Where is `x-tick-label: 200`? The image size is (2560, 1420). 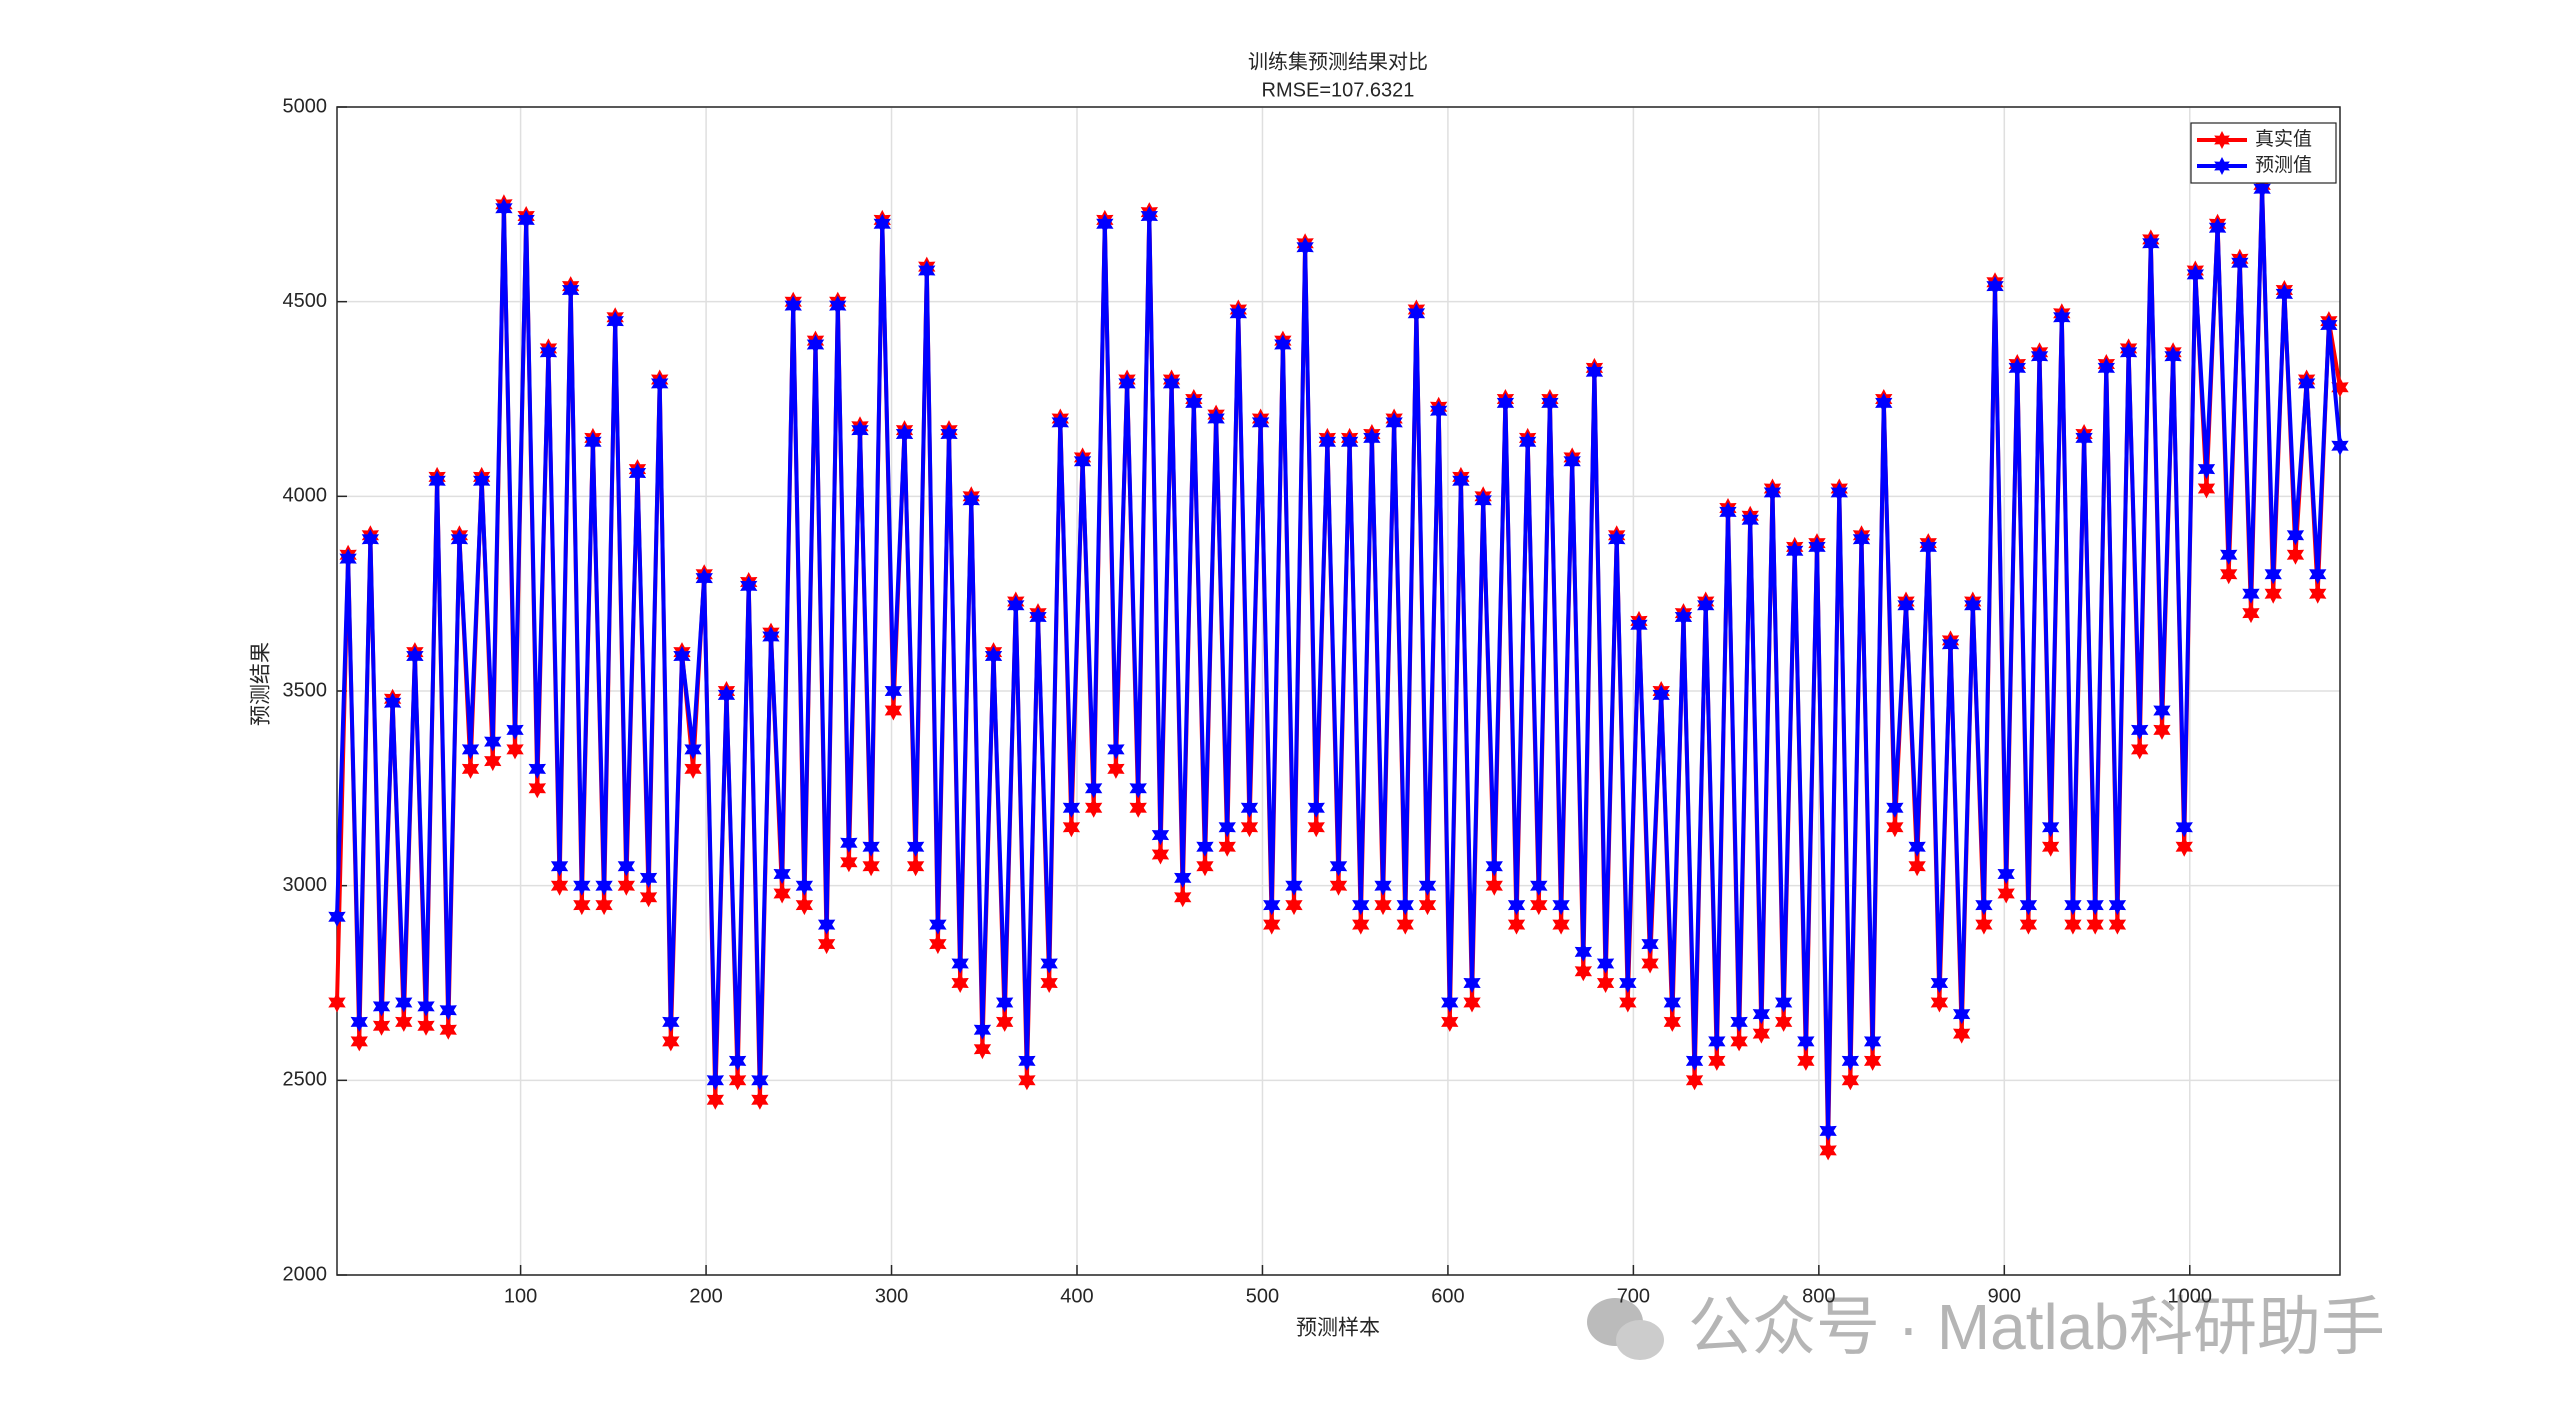 x-tick-label: 200 is located at coordinates (705, 1296).